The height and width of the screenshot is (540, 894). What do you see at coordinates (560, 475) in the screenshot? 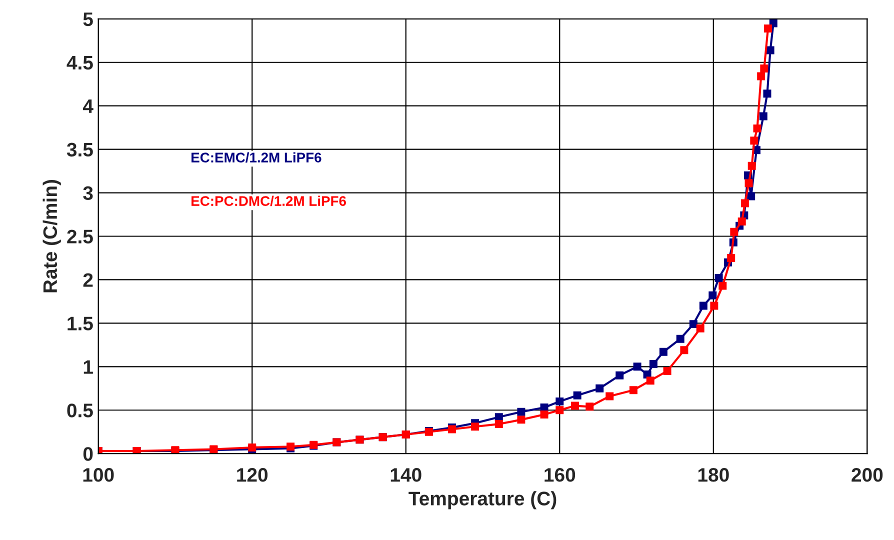
I see `x-tick-label: 160` at bounding box center [560, 475].